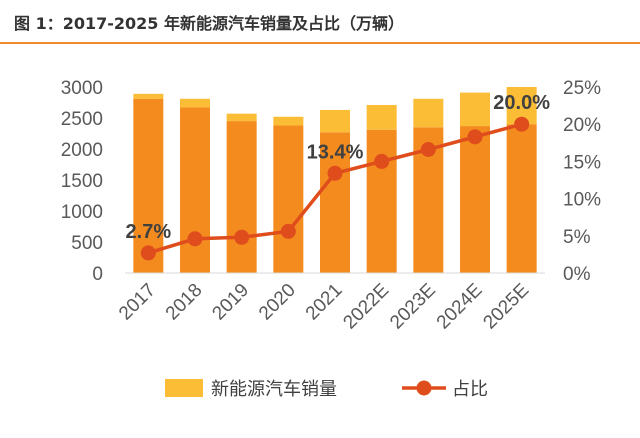  I want to click on bar-new-energy-2021, so click(335, 121).